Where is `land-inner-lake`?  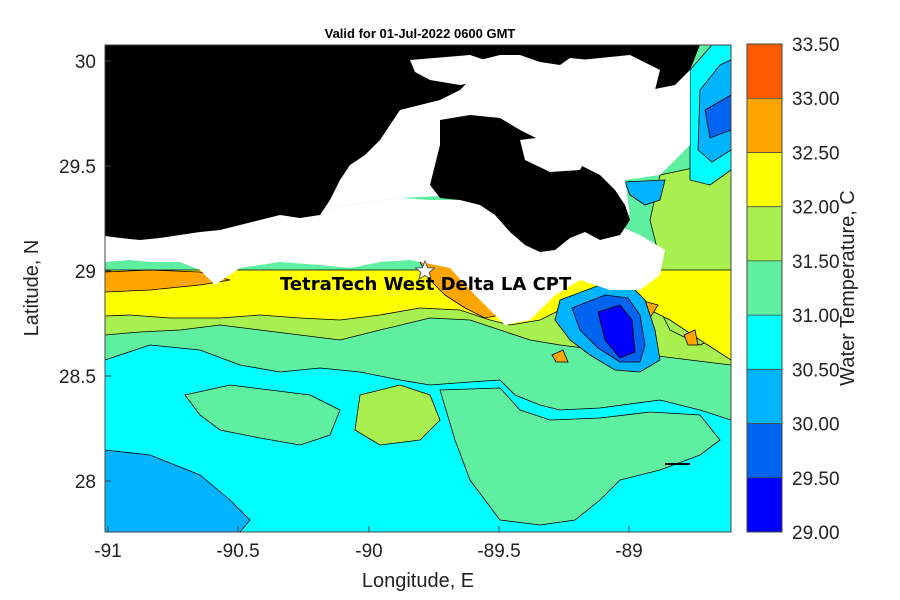
land-inner-lake is located at coordinates (455, 70).